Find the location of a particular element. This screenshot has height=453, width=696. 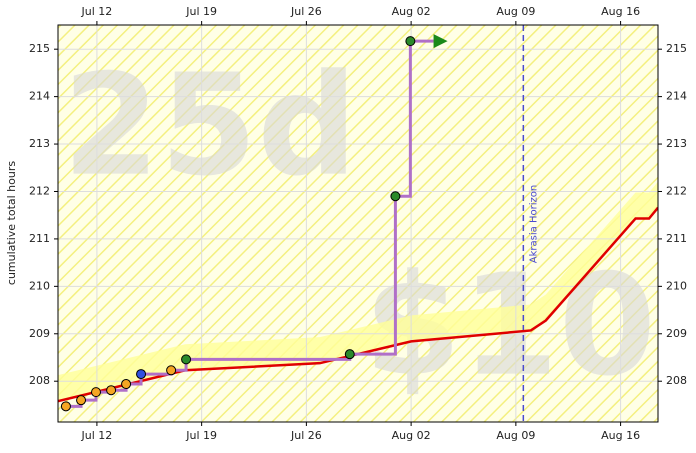

horizon-label: Akrasia Horizon is located at coordinates (533, 224).